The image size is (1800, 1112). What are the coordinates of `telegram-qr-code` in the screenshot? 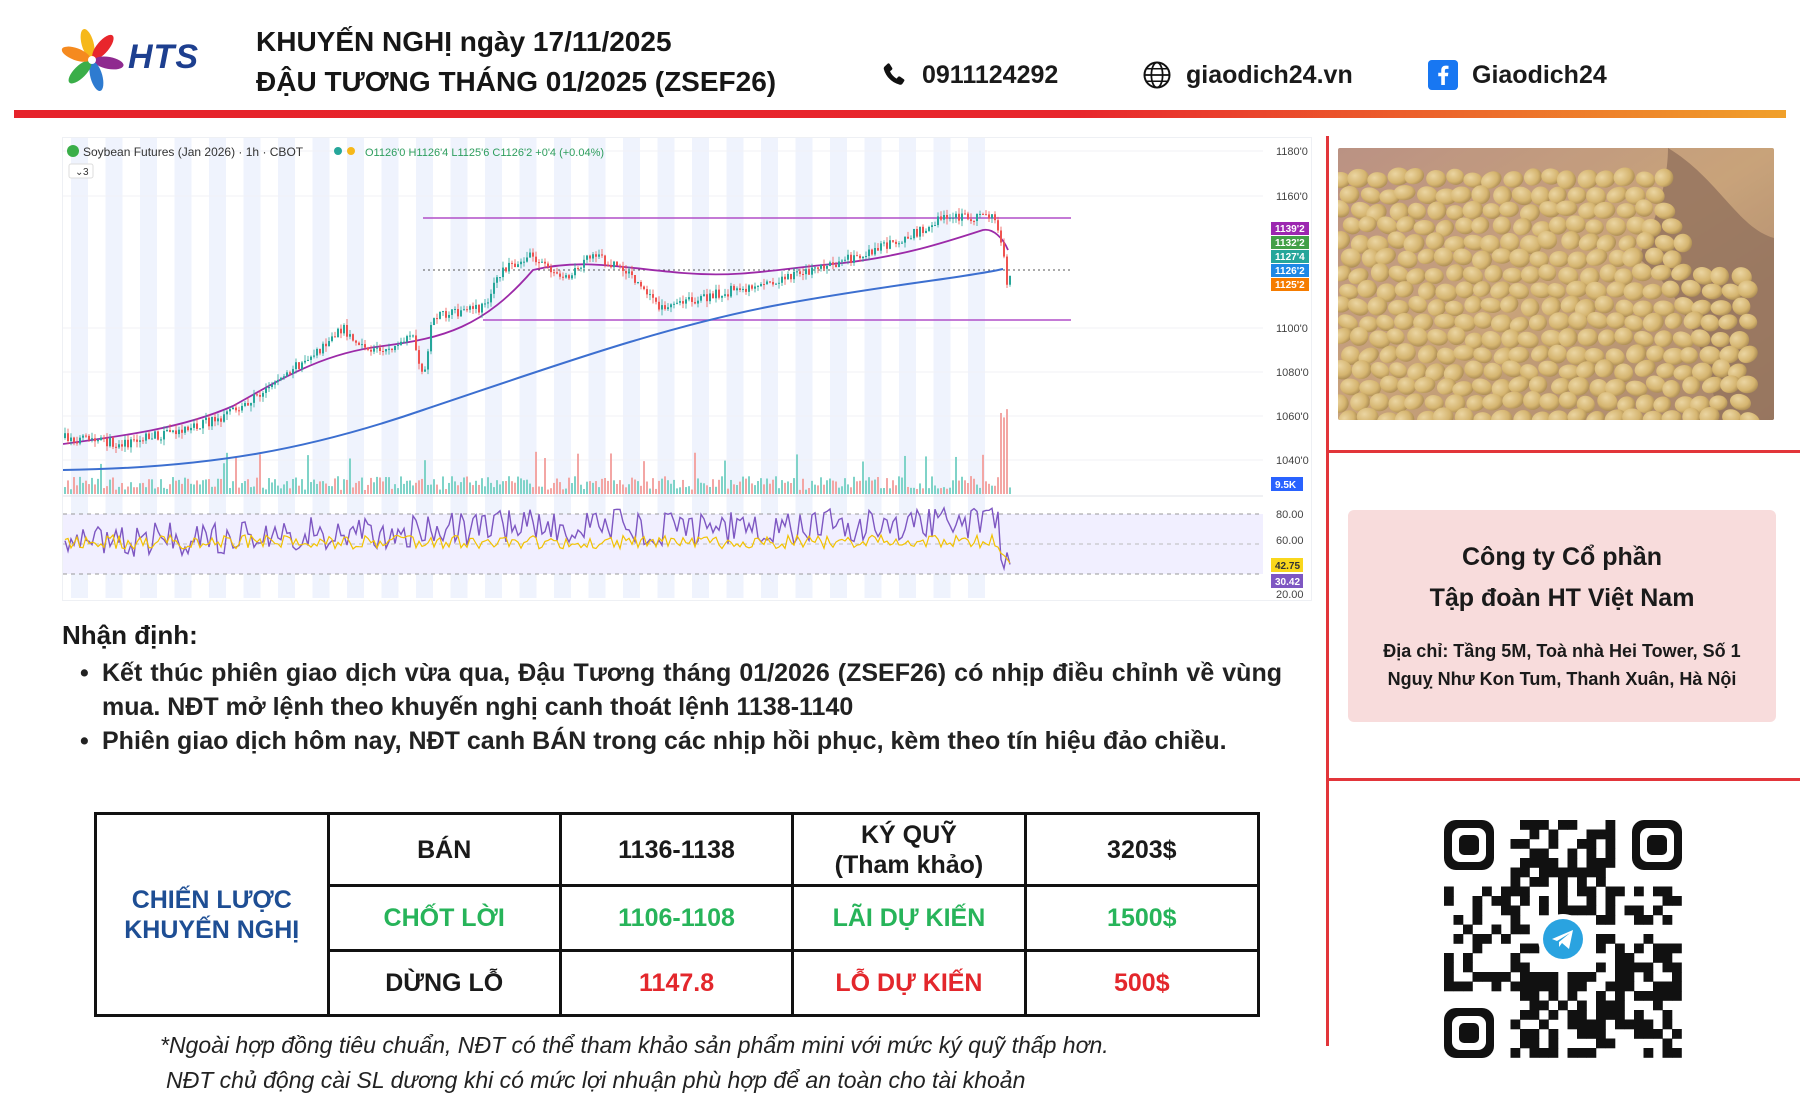 It's located at (1563, 939).